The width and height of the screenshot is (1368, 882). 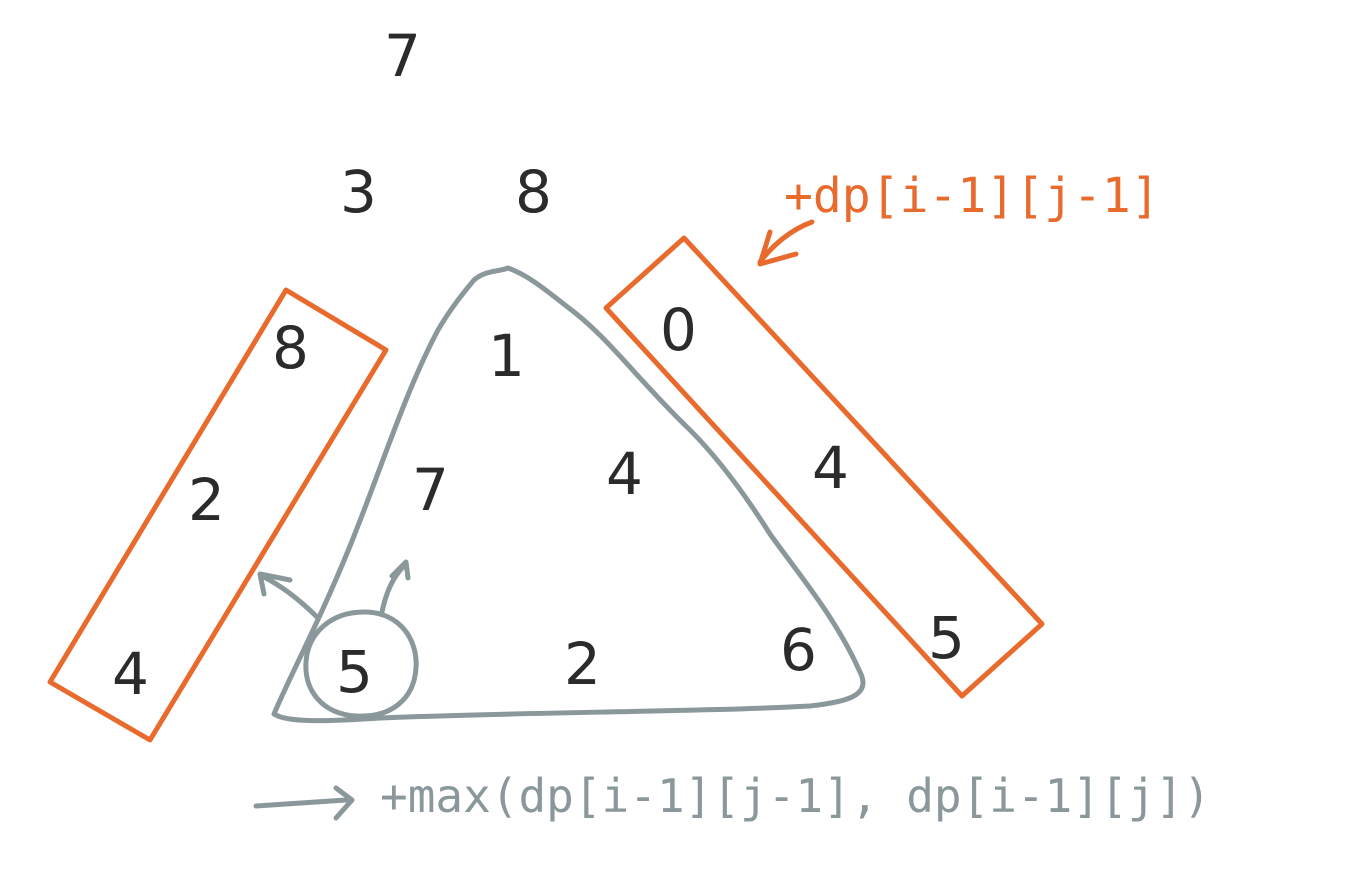 I want to click on row5-val2: 5, so click(x=354, y=672).